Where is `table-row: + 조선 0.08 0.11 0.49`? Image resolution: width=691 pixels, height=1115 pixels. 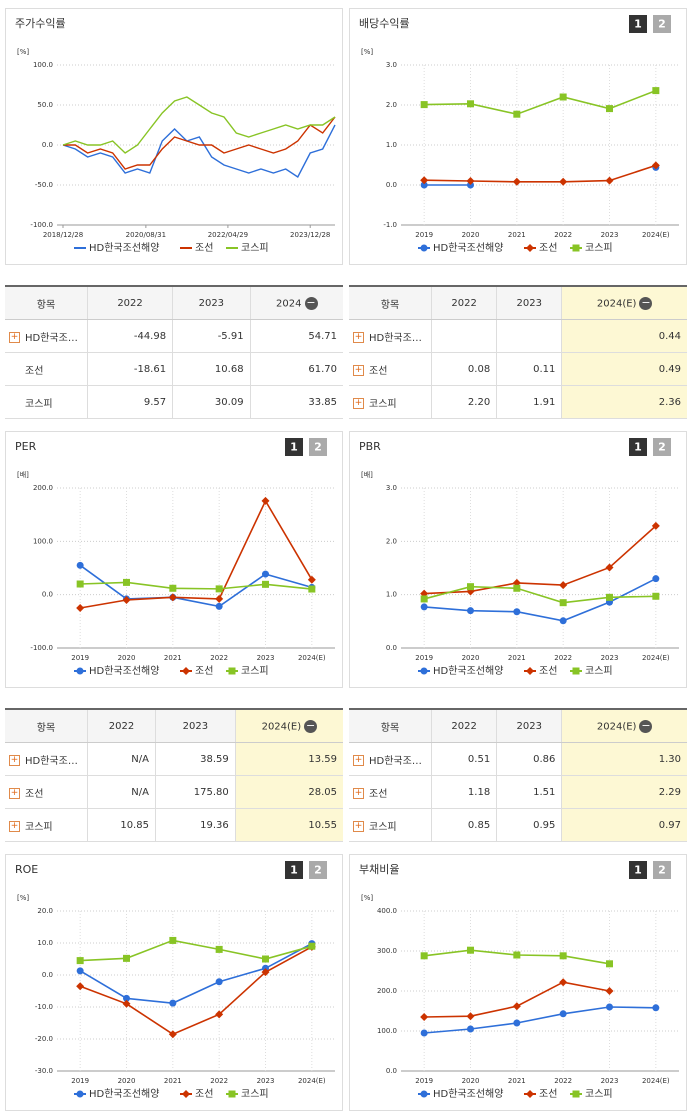 table-row: + 조선 0.08 0.11 0.49 is located at coordinates (518, 369).